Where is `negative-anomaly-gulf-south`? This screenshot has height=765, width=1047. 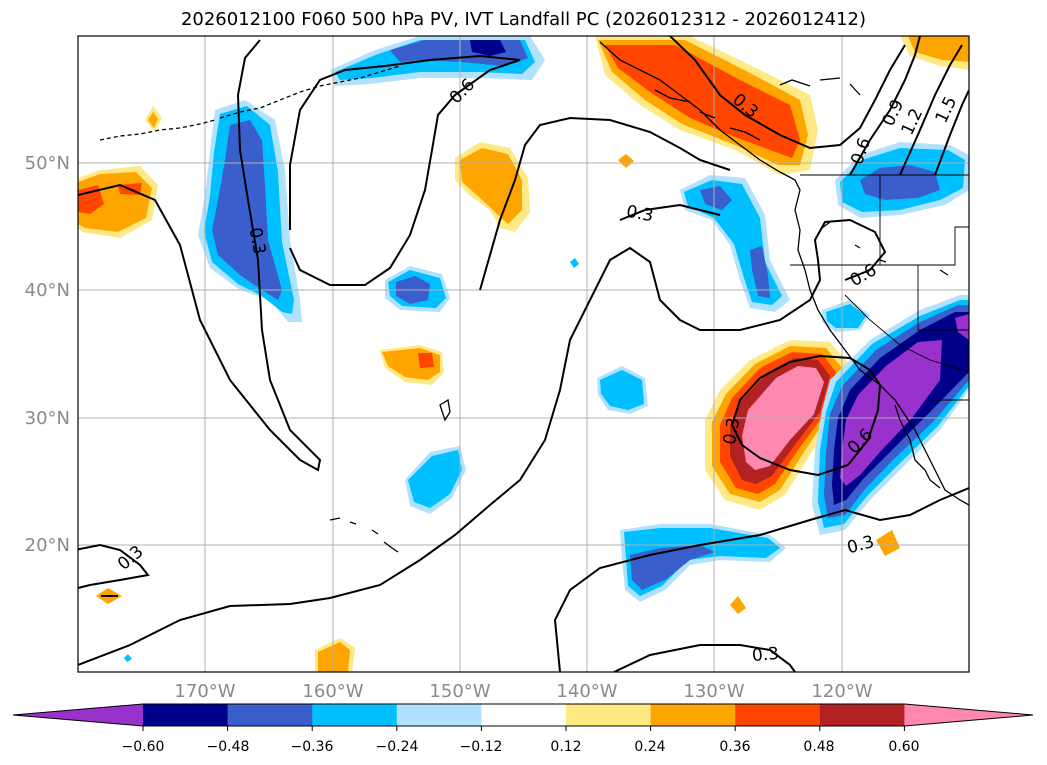 negative-anomaly-gulf-south is located at coordinates (735, 243).